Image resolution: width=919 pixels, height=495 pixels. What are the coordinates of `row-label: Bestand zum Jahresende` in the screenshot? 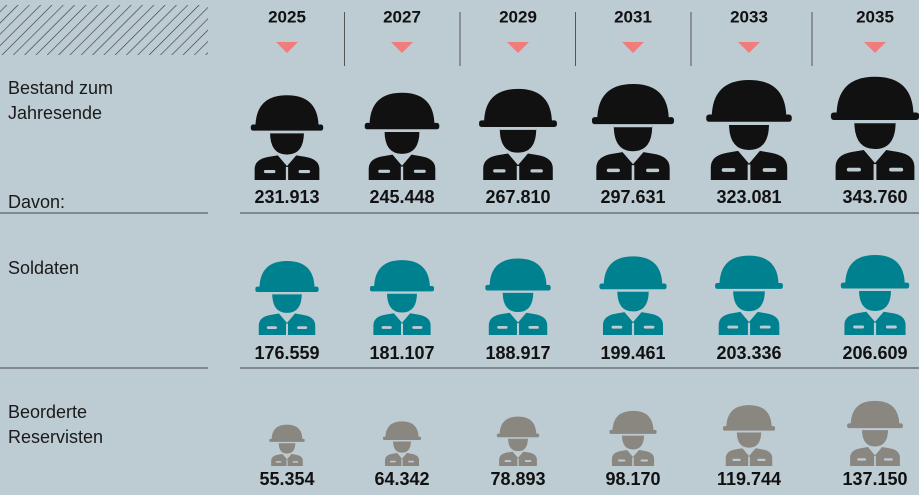 It's located at (61, 100).